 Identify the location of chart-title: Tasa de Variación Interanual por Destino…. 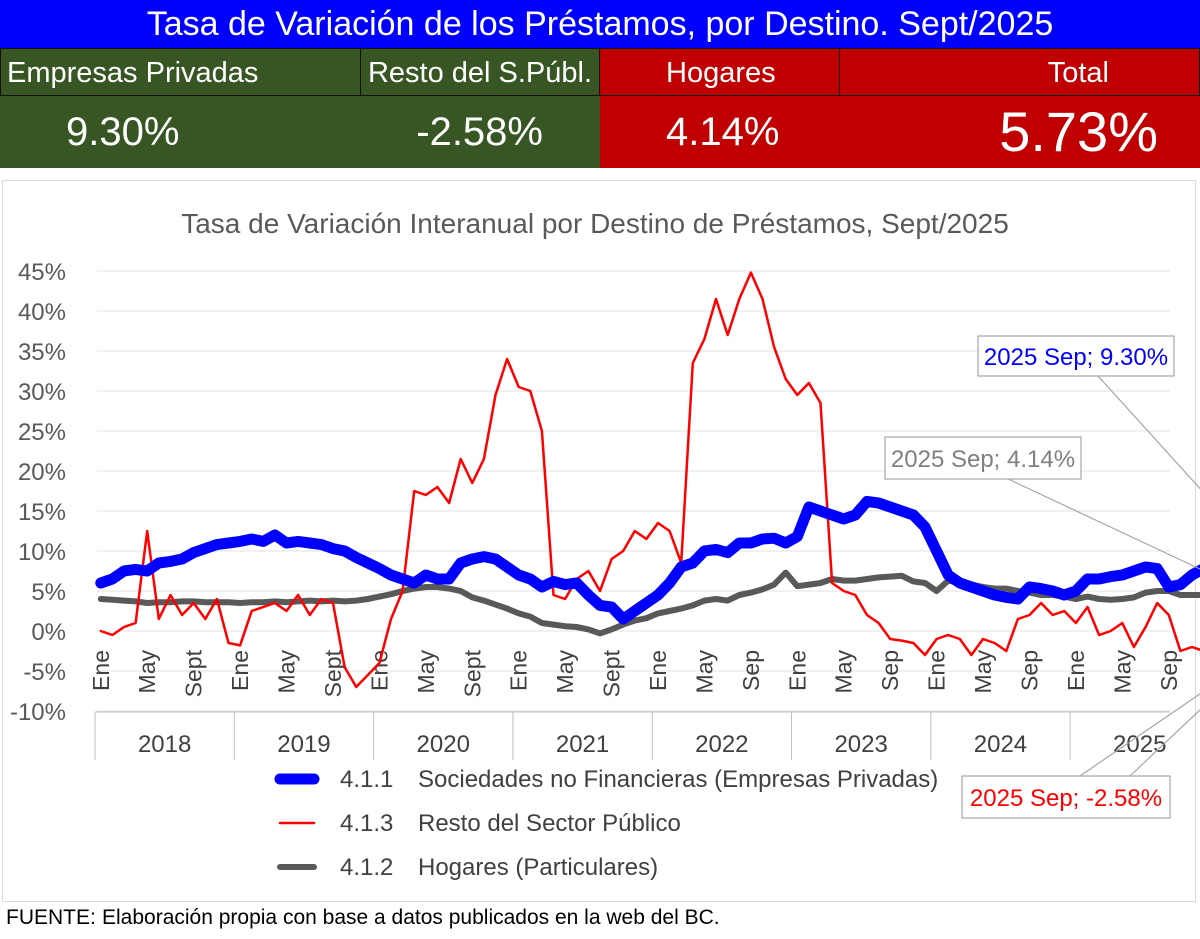
(595, 223).